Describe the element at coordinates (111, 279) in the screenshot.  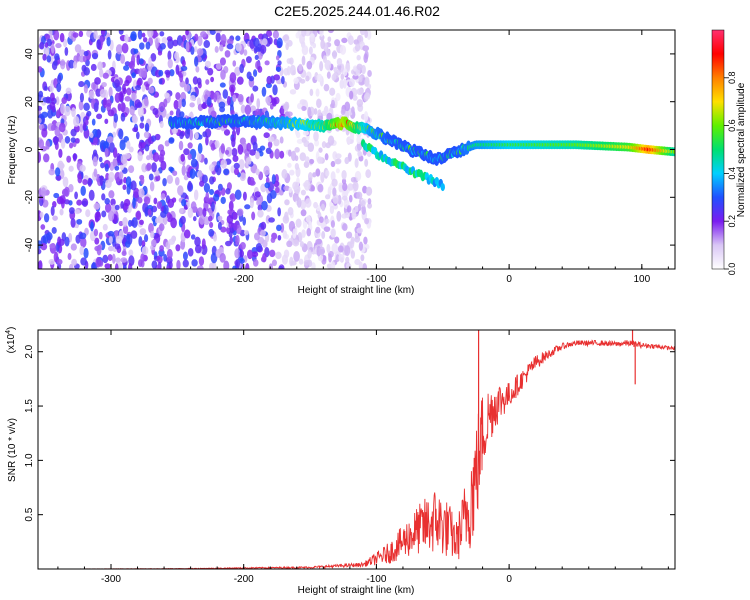
I see `spectrogram-xtick-label: -300` at that location.